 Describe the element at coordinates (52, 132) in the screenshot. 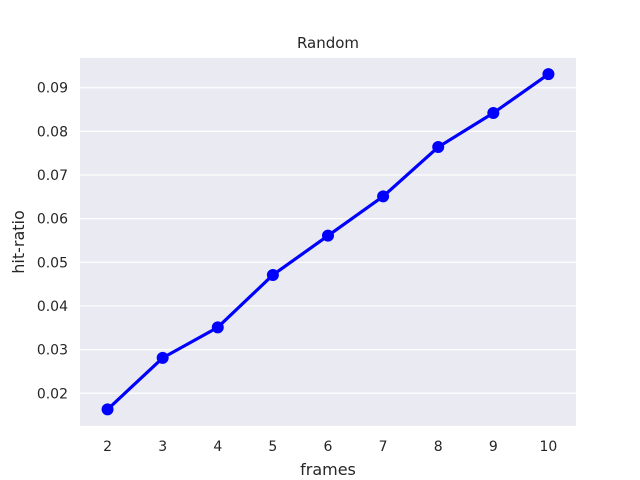

I see `y-tick-label: 0.08` at that location.